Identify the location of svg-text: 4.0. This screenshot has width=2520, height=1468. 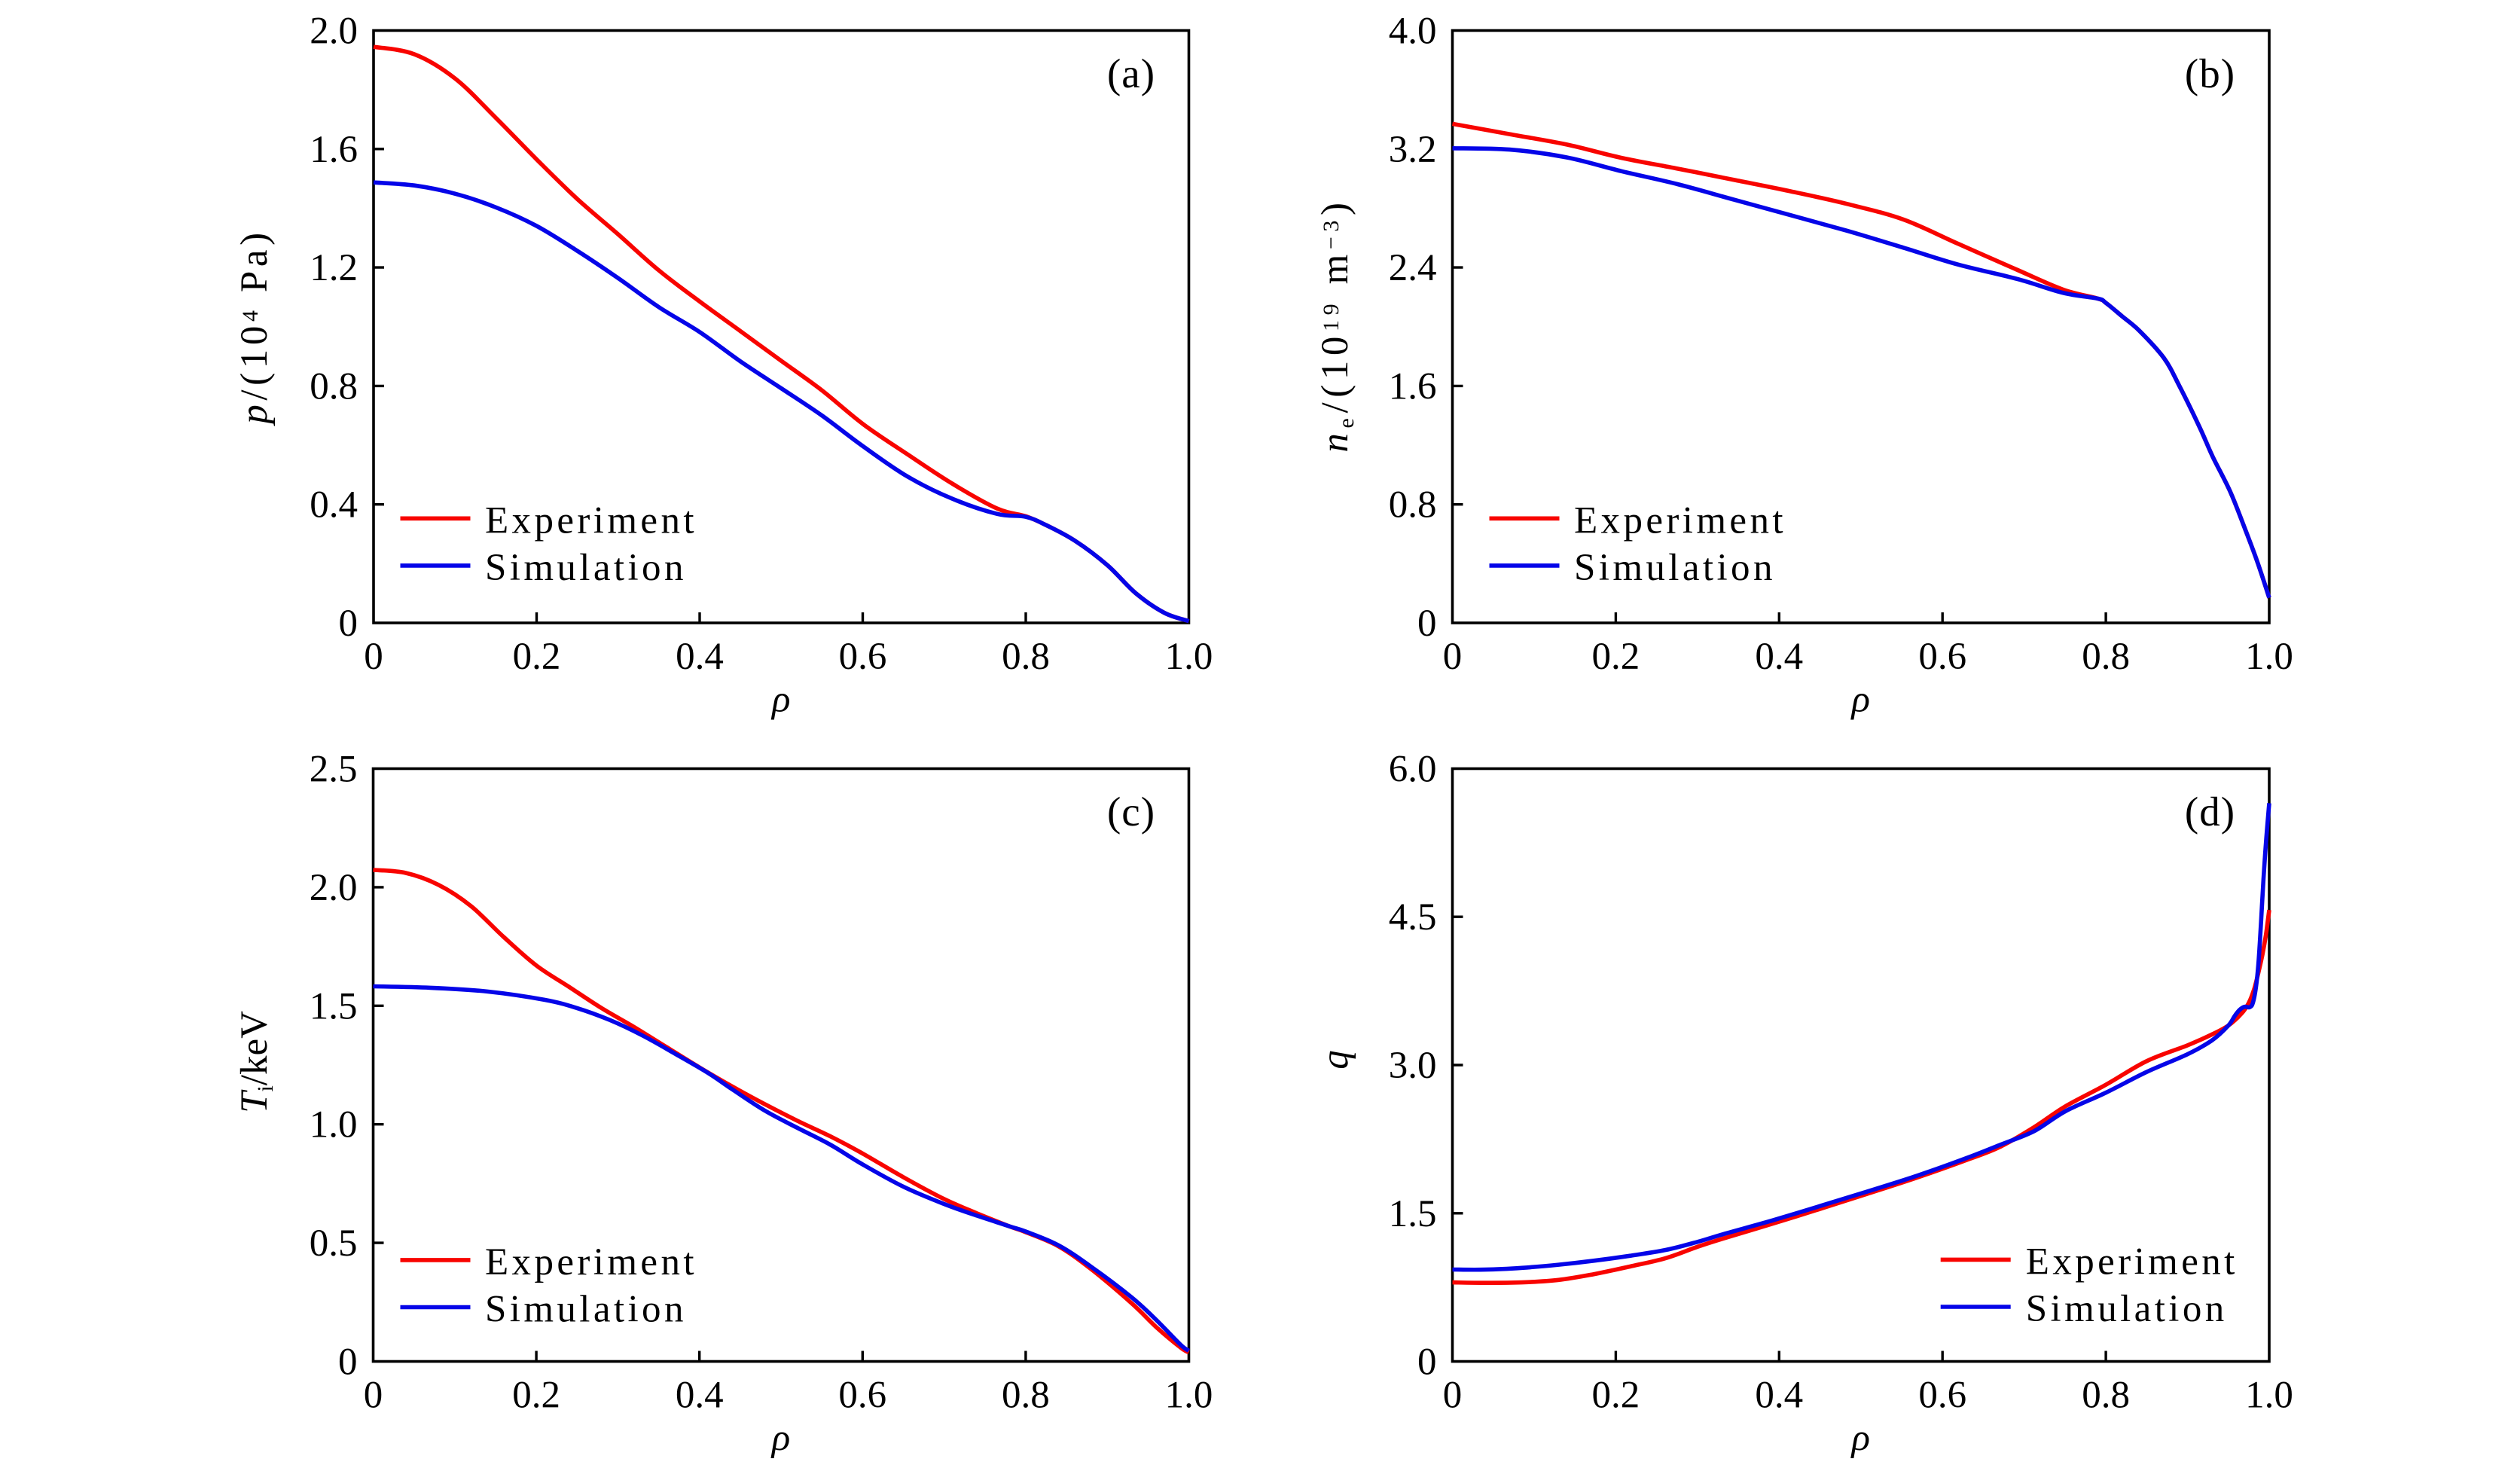
(1413, 32).